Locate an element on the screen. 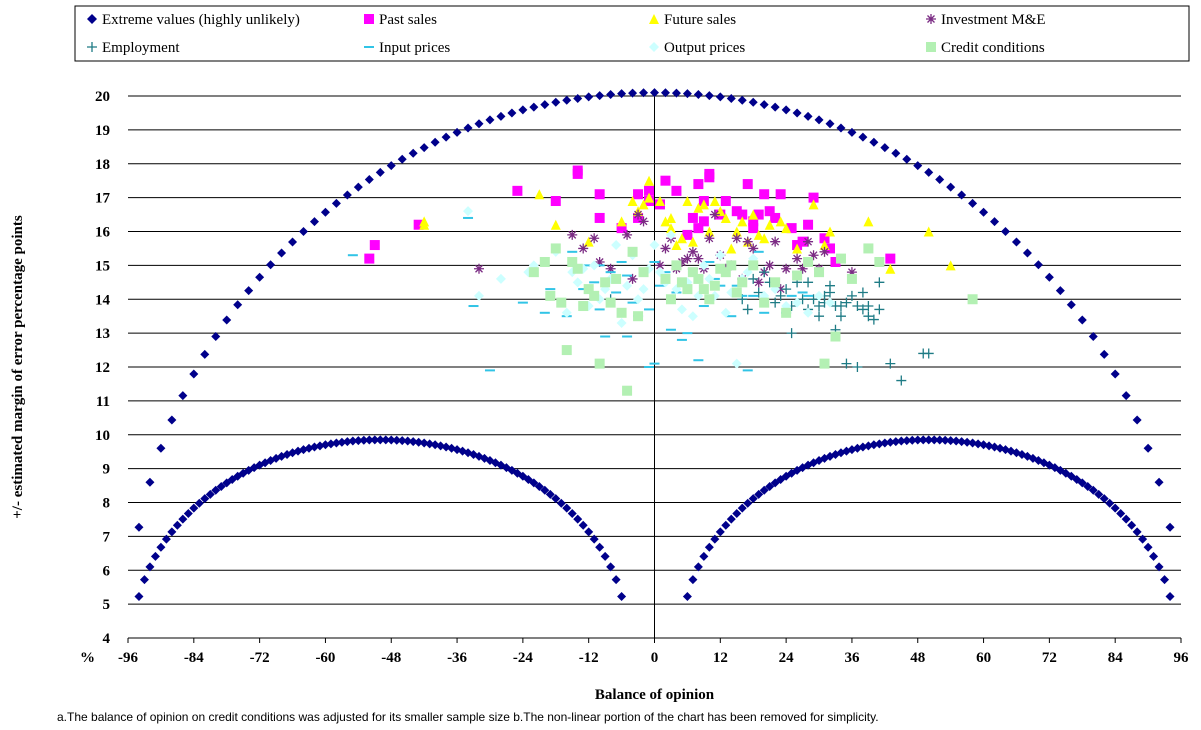  y-tick-label: 12 is located at coordinates (102, 368).